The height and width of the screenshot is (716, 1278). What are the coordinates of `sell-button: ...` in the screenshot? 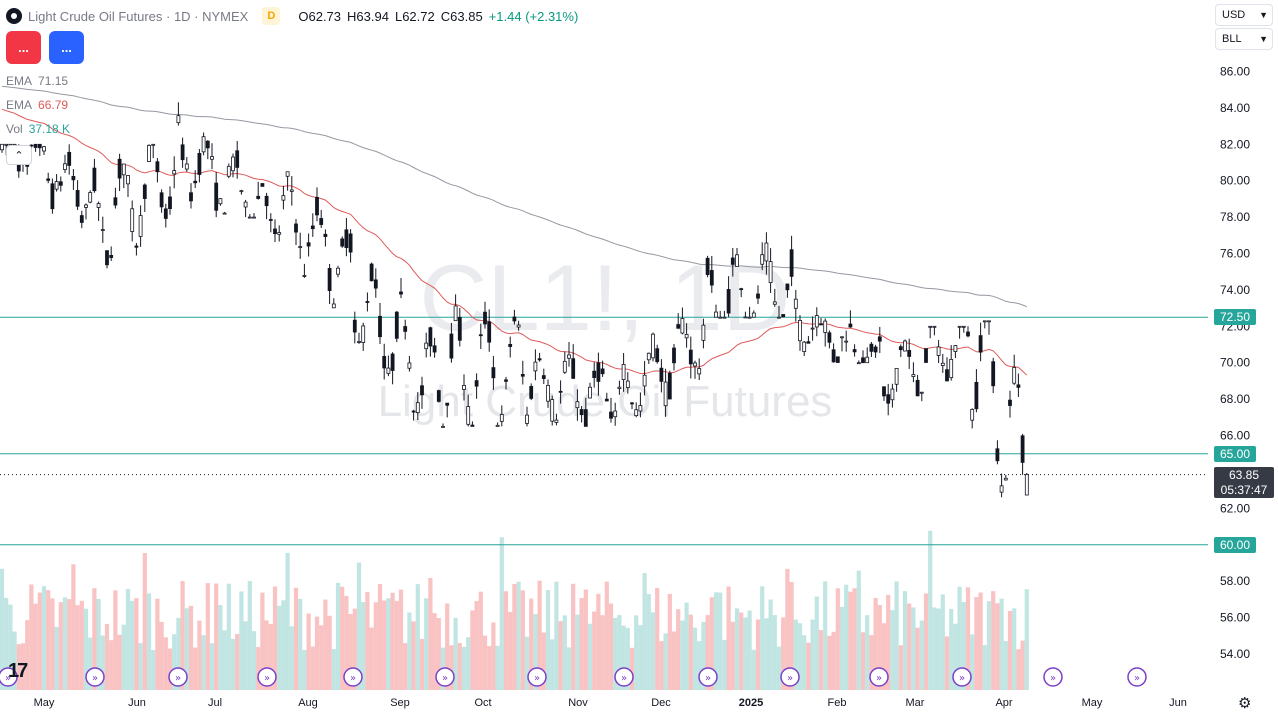 It's located at (23, 47).